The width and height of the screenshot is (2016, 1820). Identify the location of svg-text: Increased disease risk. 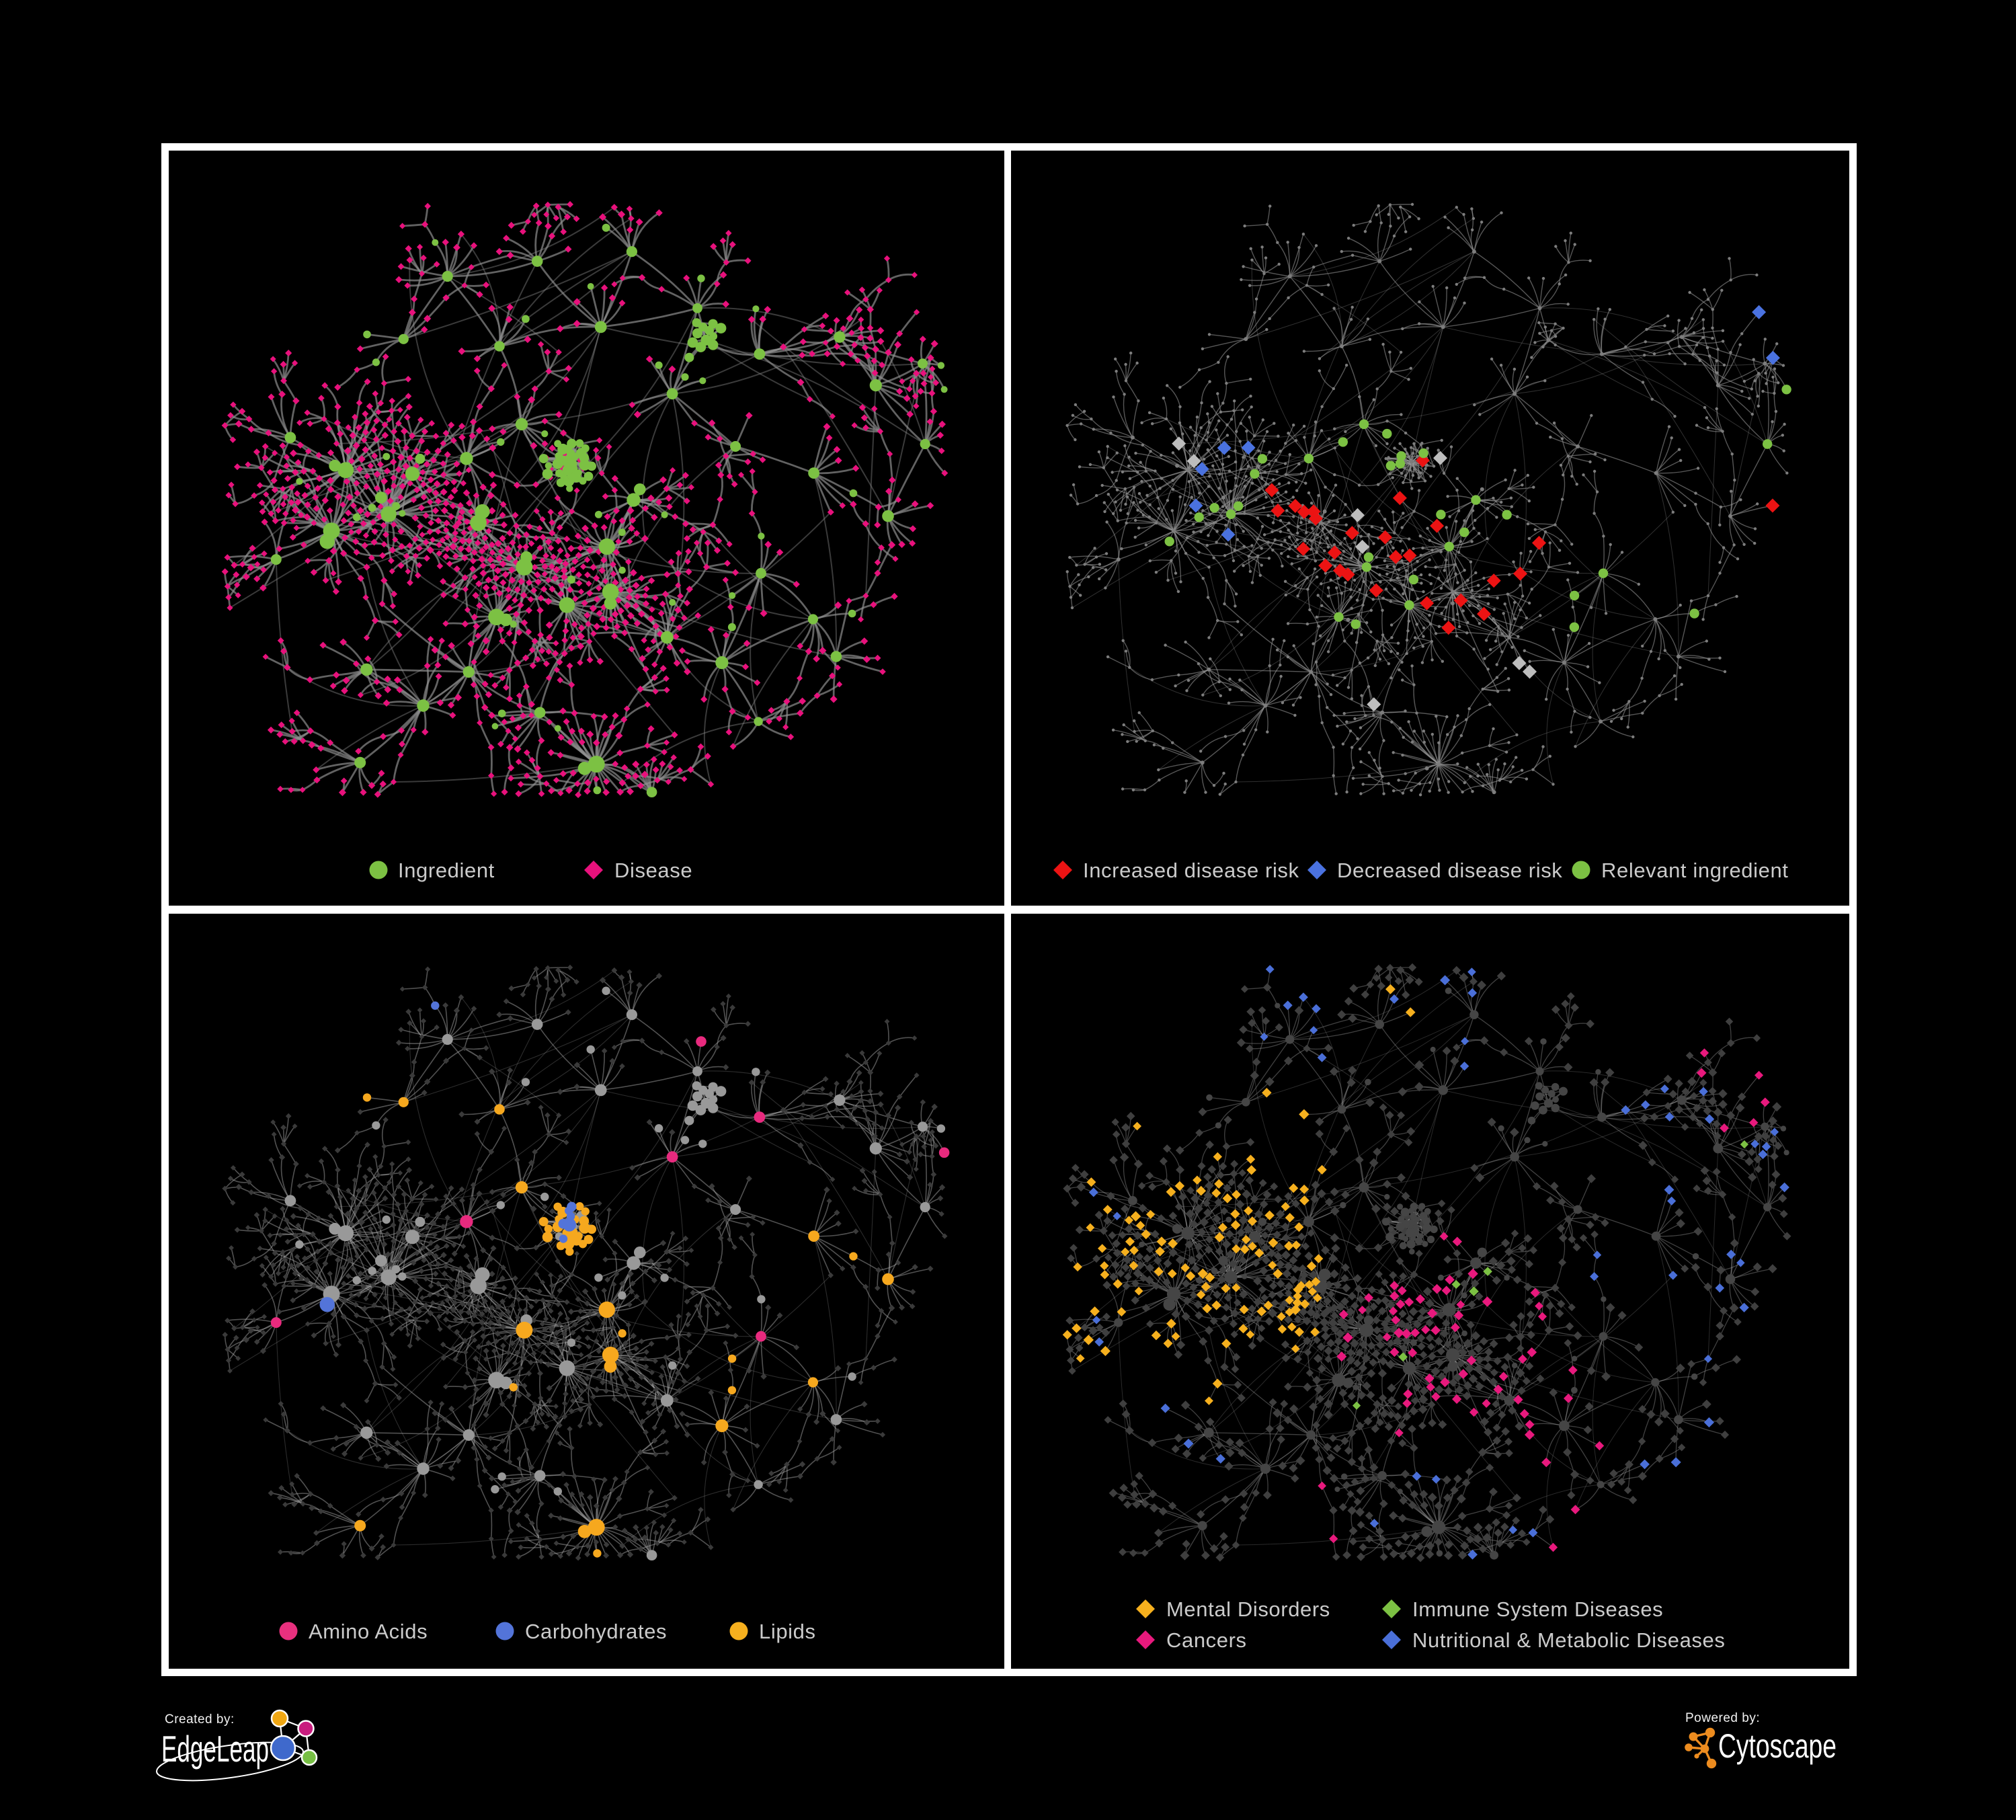
(1191, 870).